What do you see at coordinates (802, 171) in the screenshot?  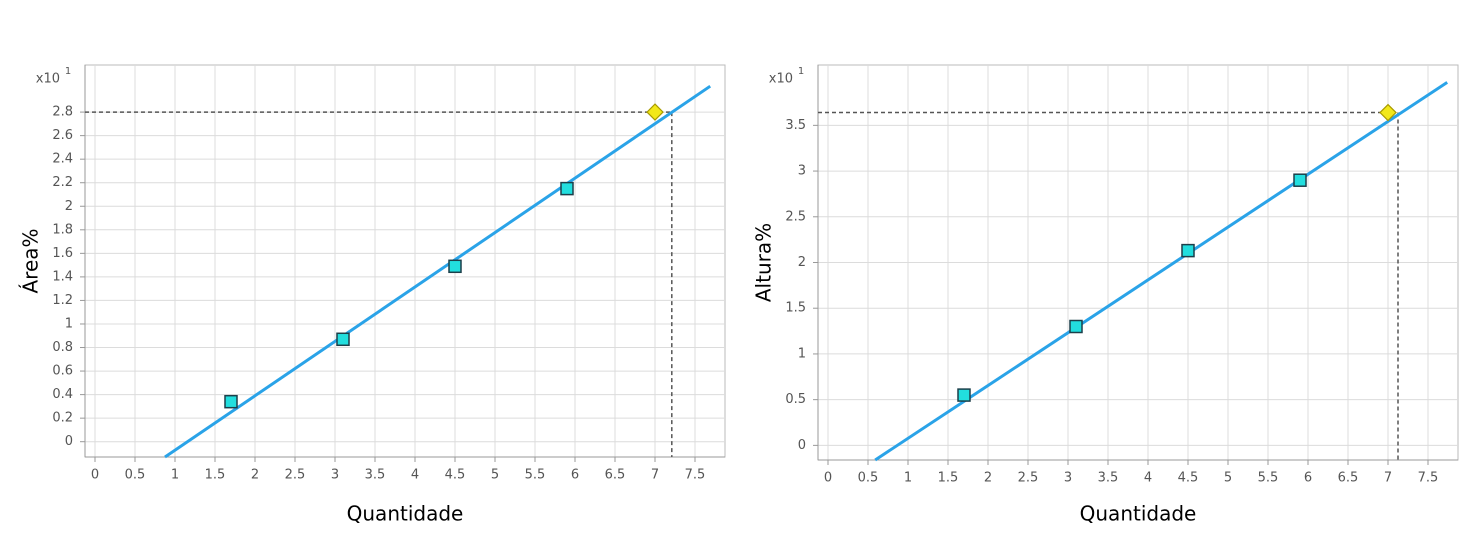 I see `y-tick-label: 3` at bounding box center [802, 171].